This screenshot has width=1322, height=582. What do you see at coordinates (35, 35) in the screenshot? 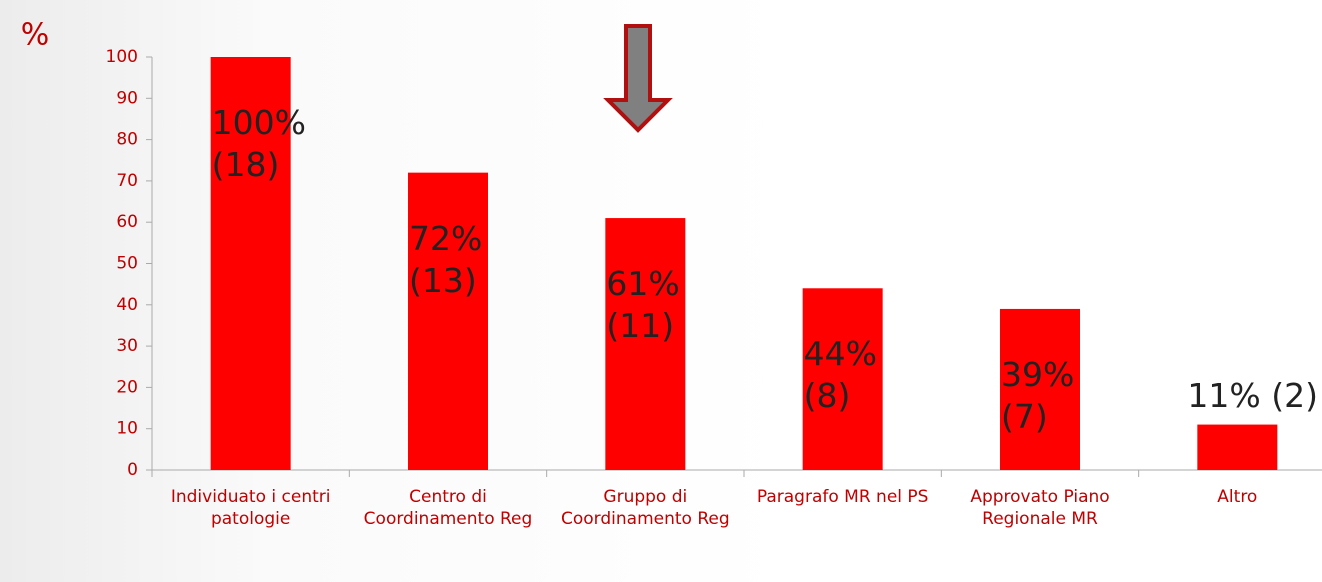
I see `chart-title: %` at bounding box center [35, 35].